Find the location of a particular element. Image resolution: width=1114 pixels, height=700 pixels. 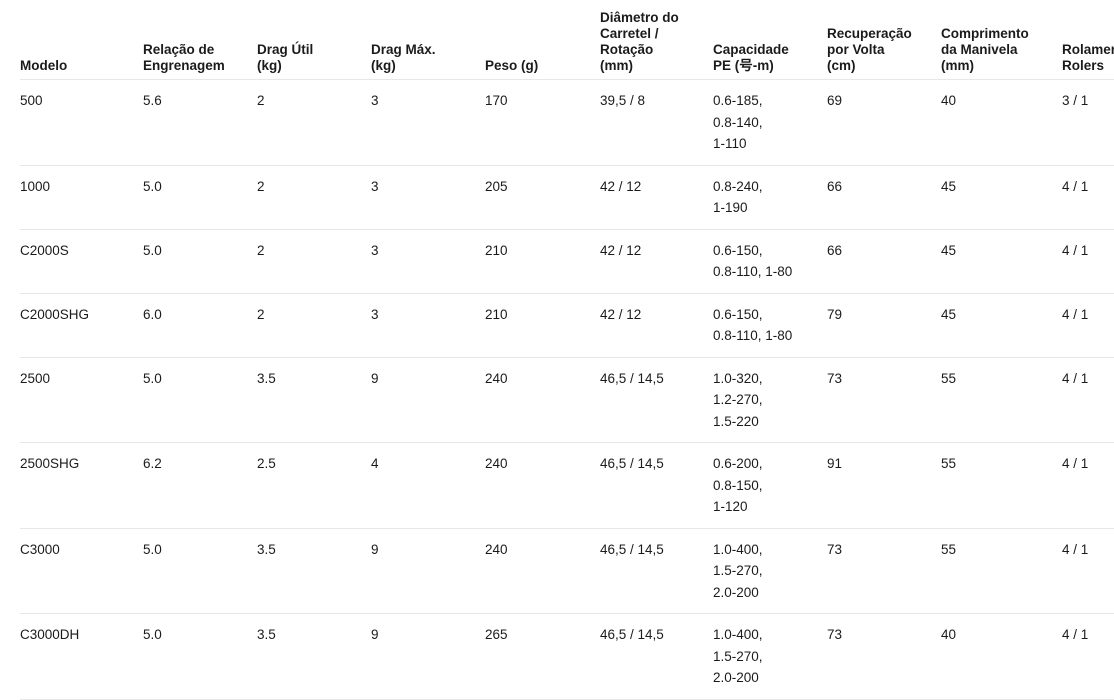

cell-rolamentos-rolers: 3 / 1 is located at coordinates (1088, 122).